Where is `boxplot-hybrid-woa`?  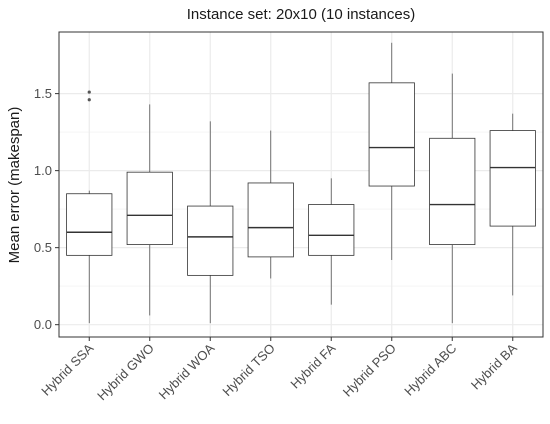
boxplot-hybrid-woa is located at coordinates (210, 222).